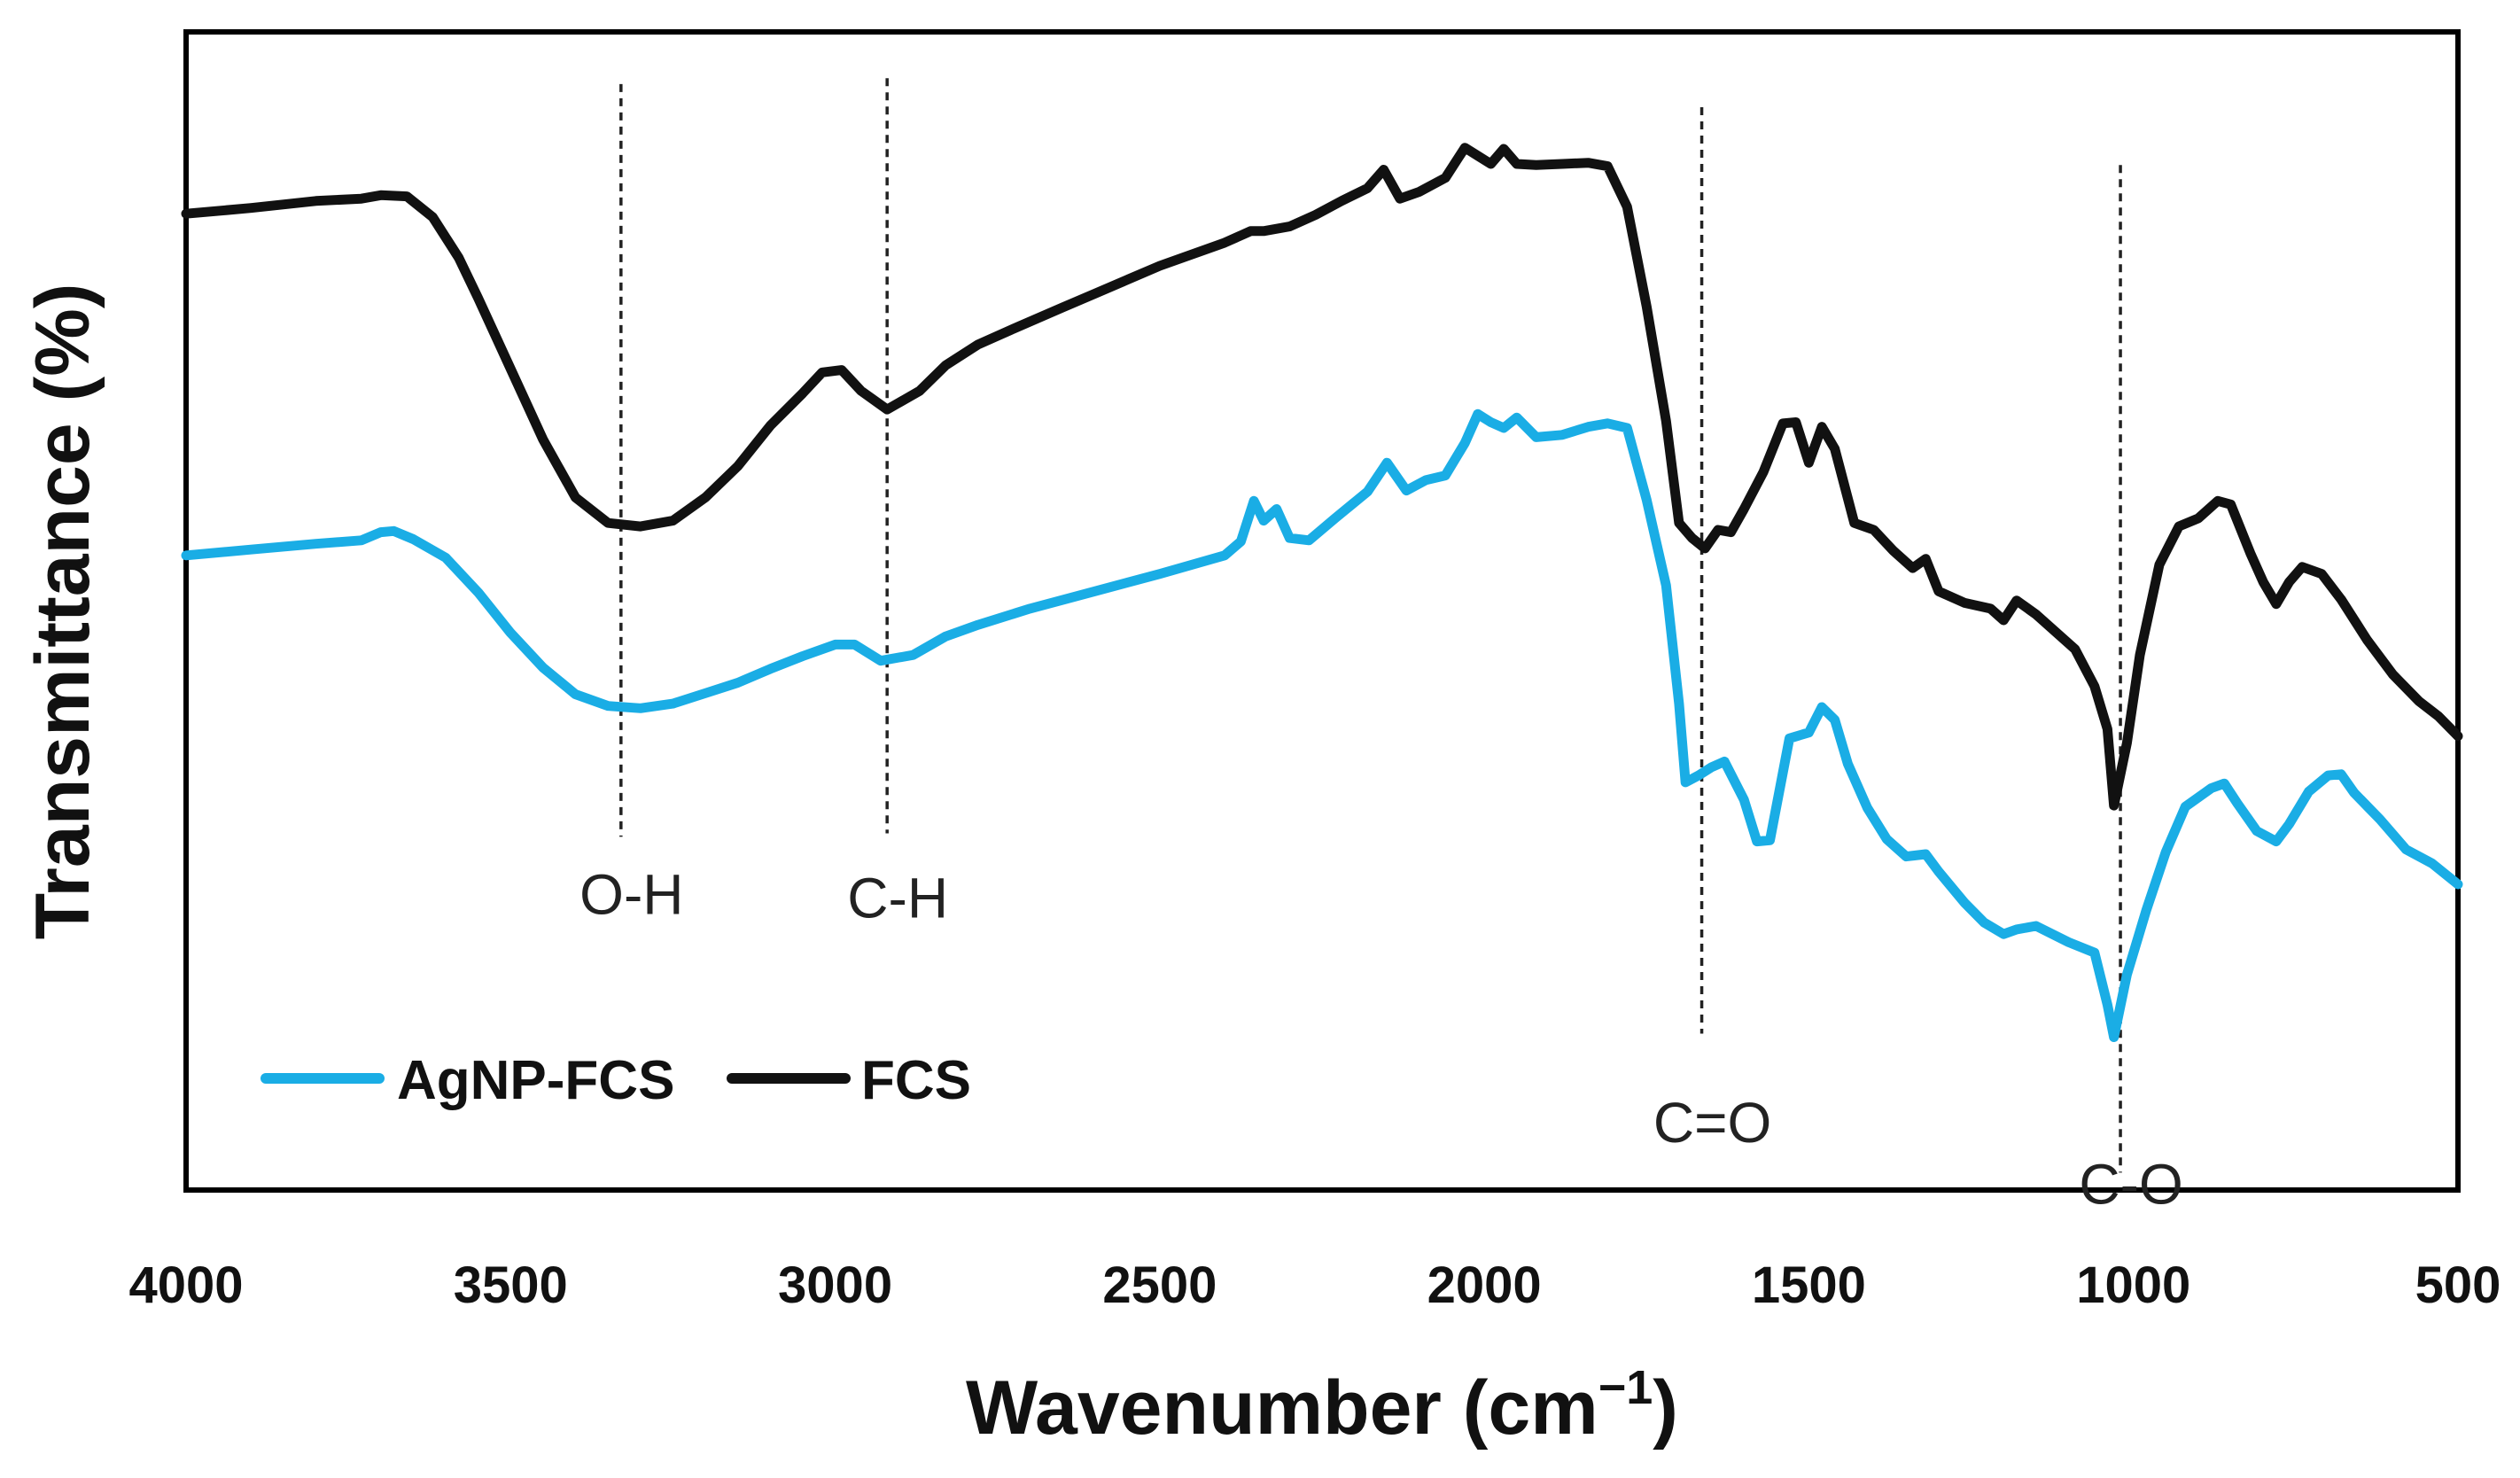 The image size is (2520, 1478). What do you see at coordinates (2130, 1184) in the screenshot?
I see `peak-label-c-o: C-O` at bounding box center [2130, 1184].